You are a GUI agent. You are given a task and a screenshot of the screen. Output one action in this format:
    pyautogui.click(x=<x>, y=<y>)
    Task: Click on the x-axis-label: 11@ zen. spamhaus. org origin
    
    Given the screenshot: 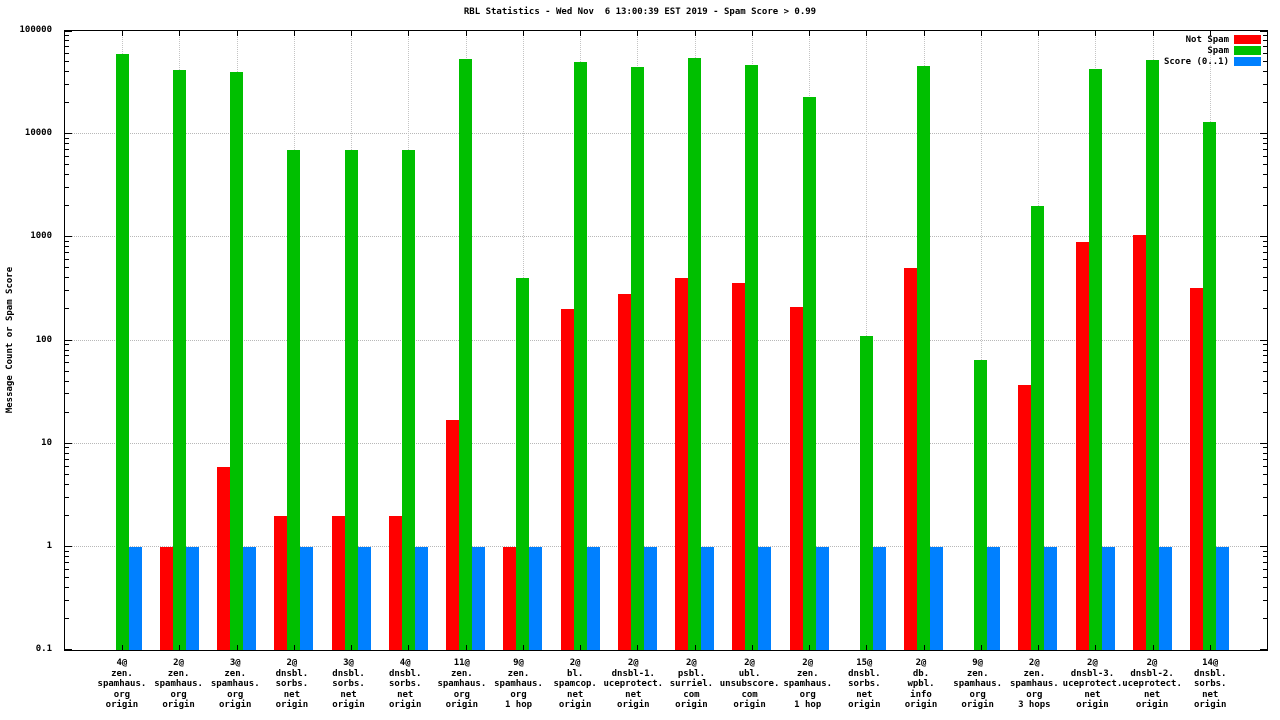 What is the action you would take?
    pyautogui.click(x=462, y=684)
    